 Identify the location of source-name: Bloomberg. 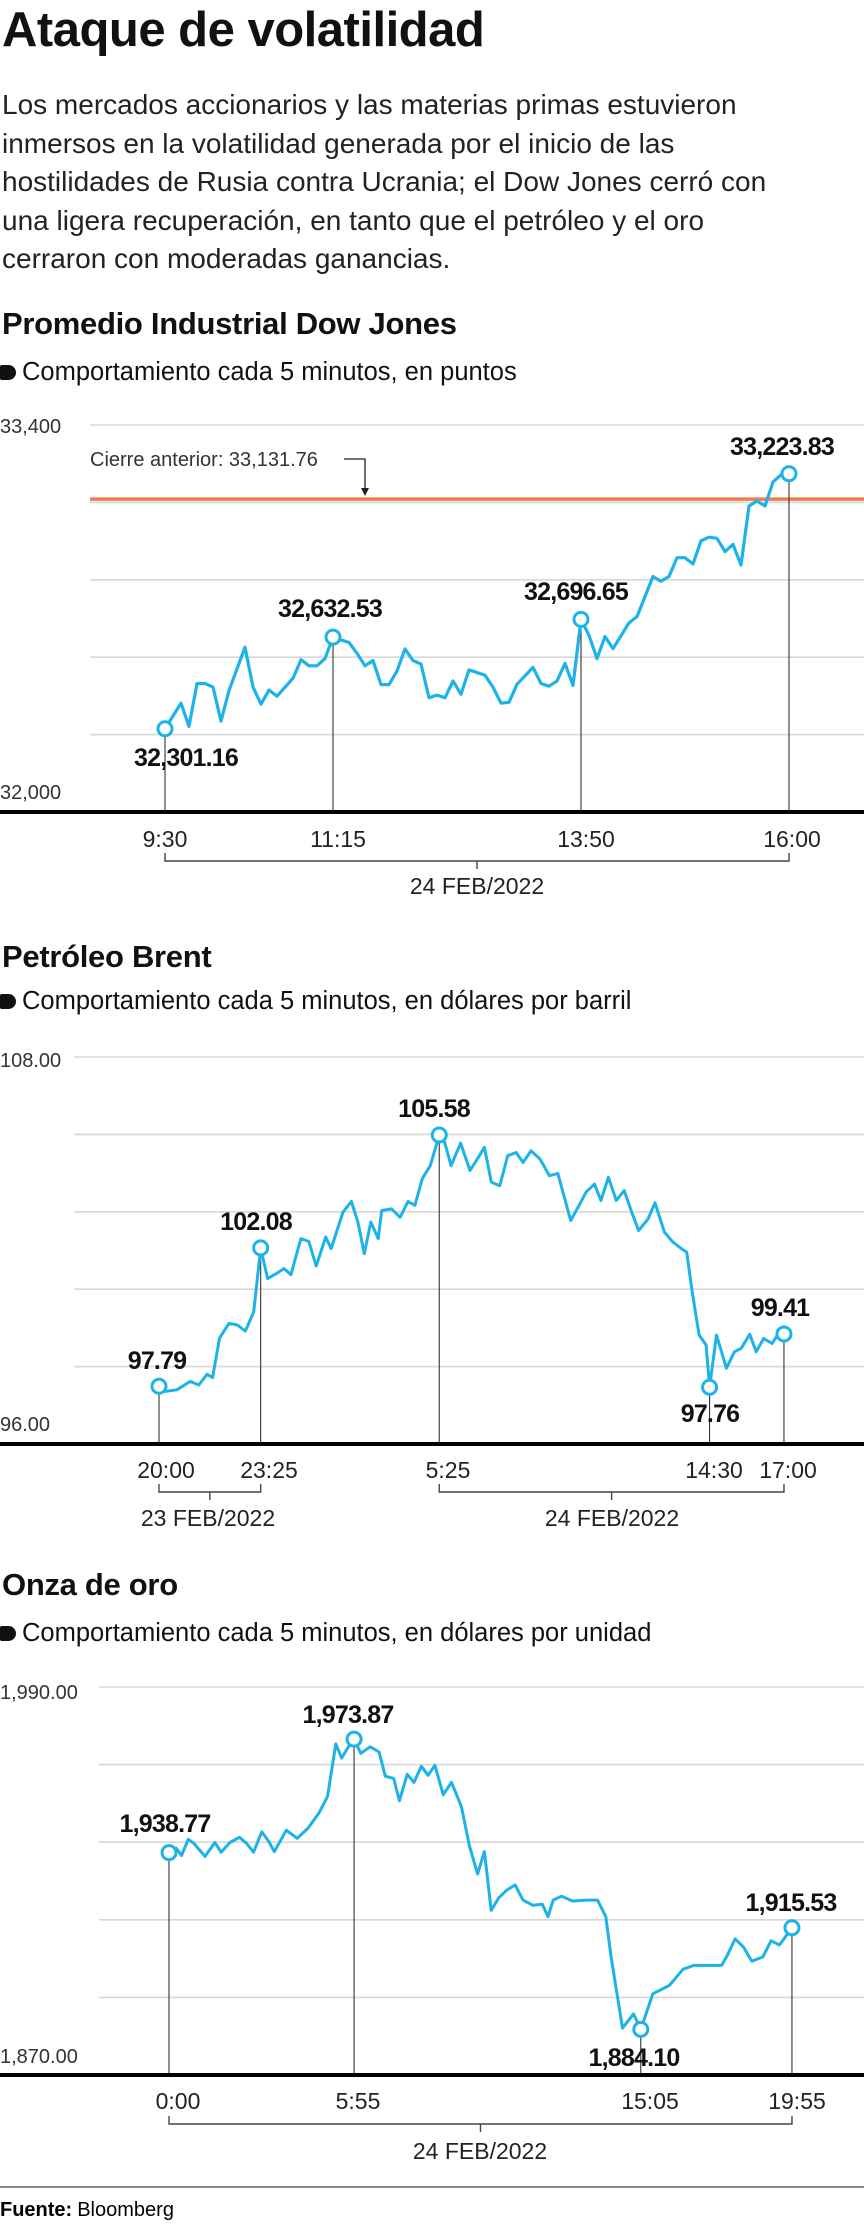
(125, 2210).